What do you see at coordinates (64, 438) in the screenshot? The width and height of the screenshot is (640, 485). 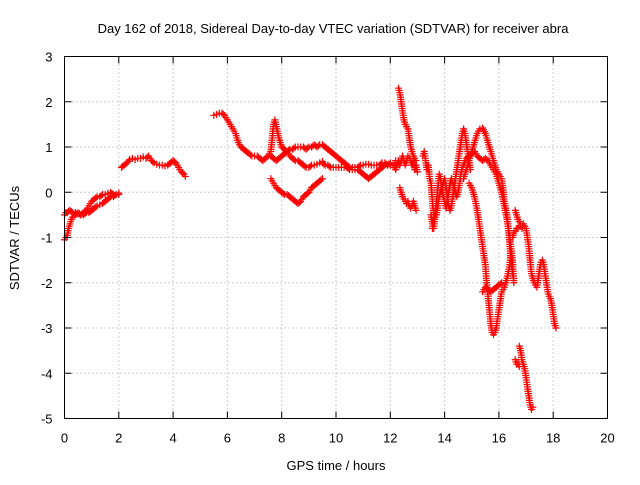 I see `x-tick-label: 0` at bounding box center [64, 438].